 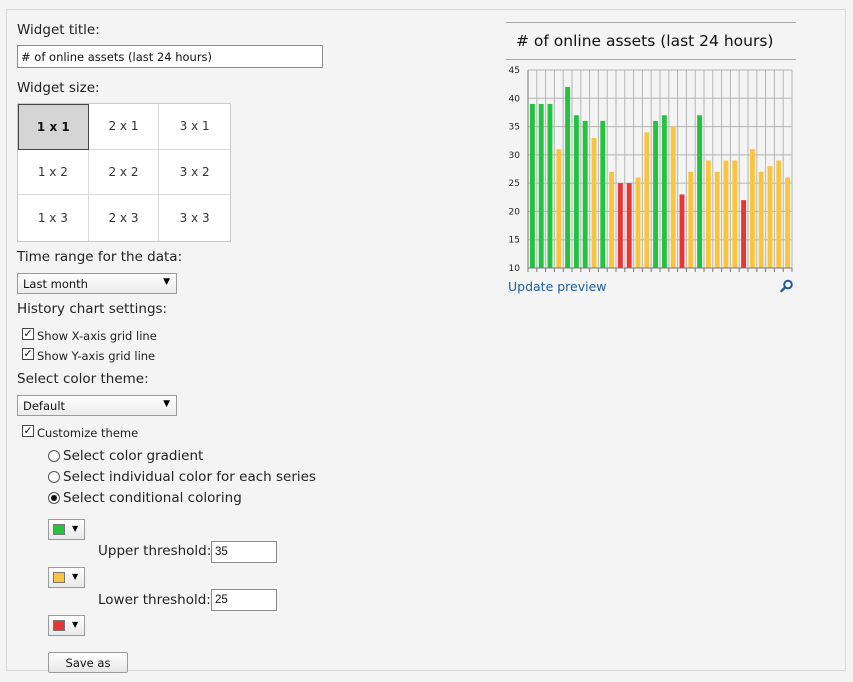 What do you see at coordinates (651, 59) in the screenshot?
I see `preview-title-divider` at bounding box center [651, 59].